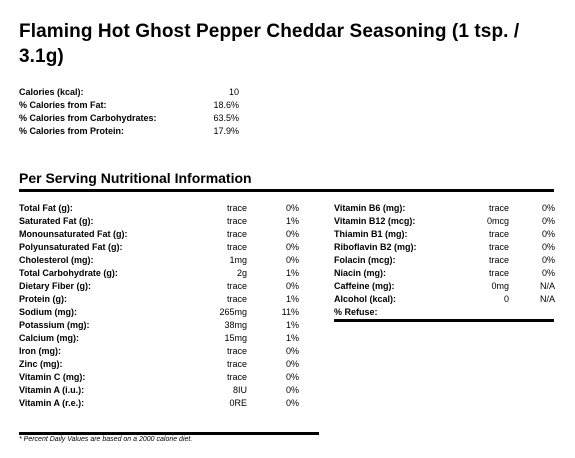 This screenshot has height=458, width=575. What do you see at coordinates (159, 220) in the screenshot?
I see `table-row: Saturated Fat (g): trace 1%` at bounding box center [159, 220].